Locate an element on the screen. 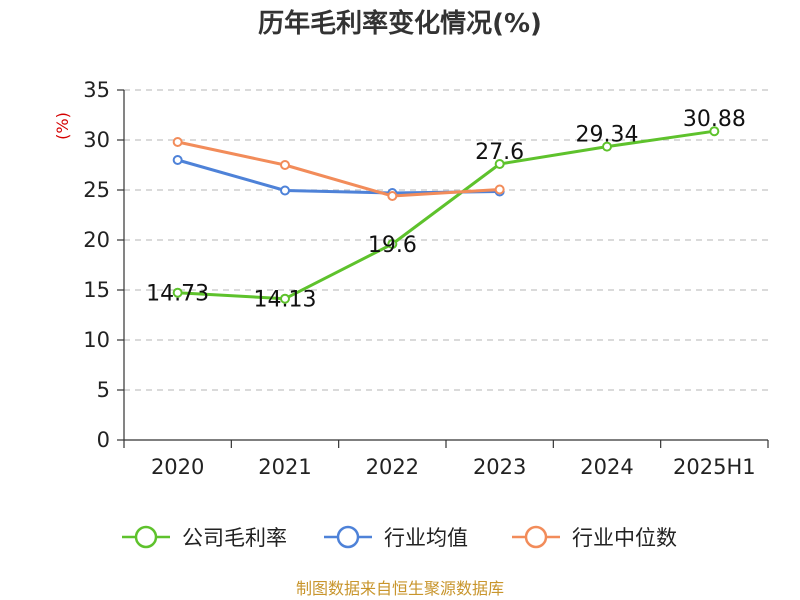  y-tick-label: 5 is located at coordinates (103, 390).